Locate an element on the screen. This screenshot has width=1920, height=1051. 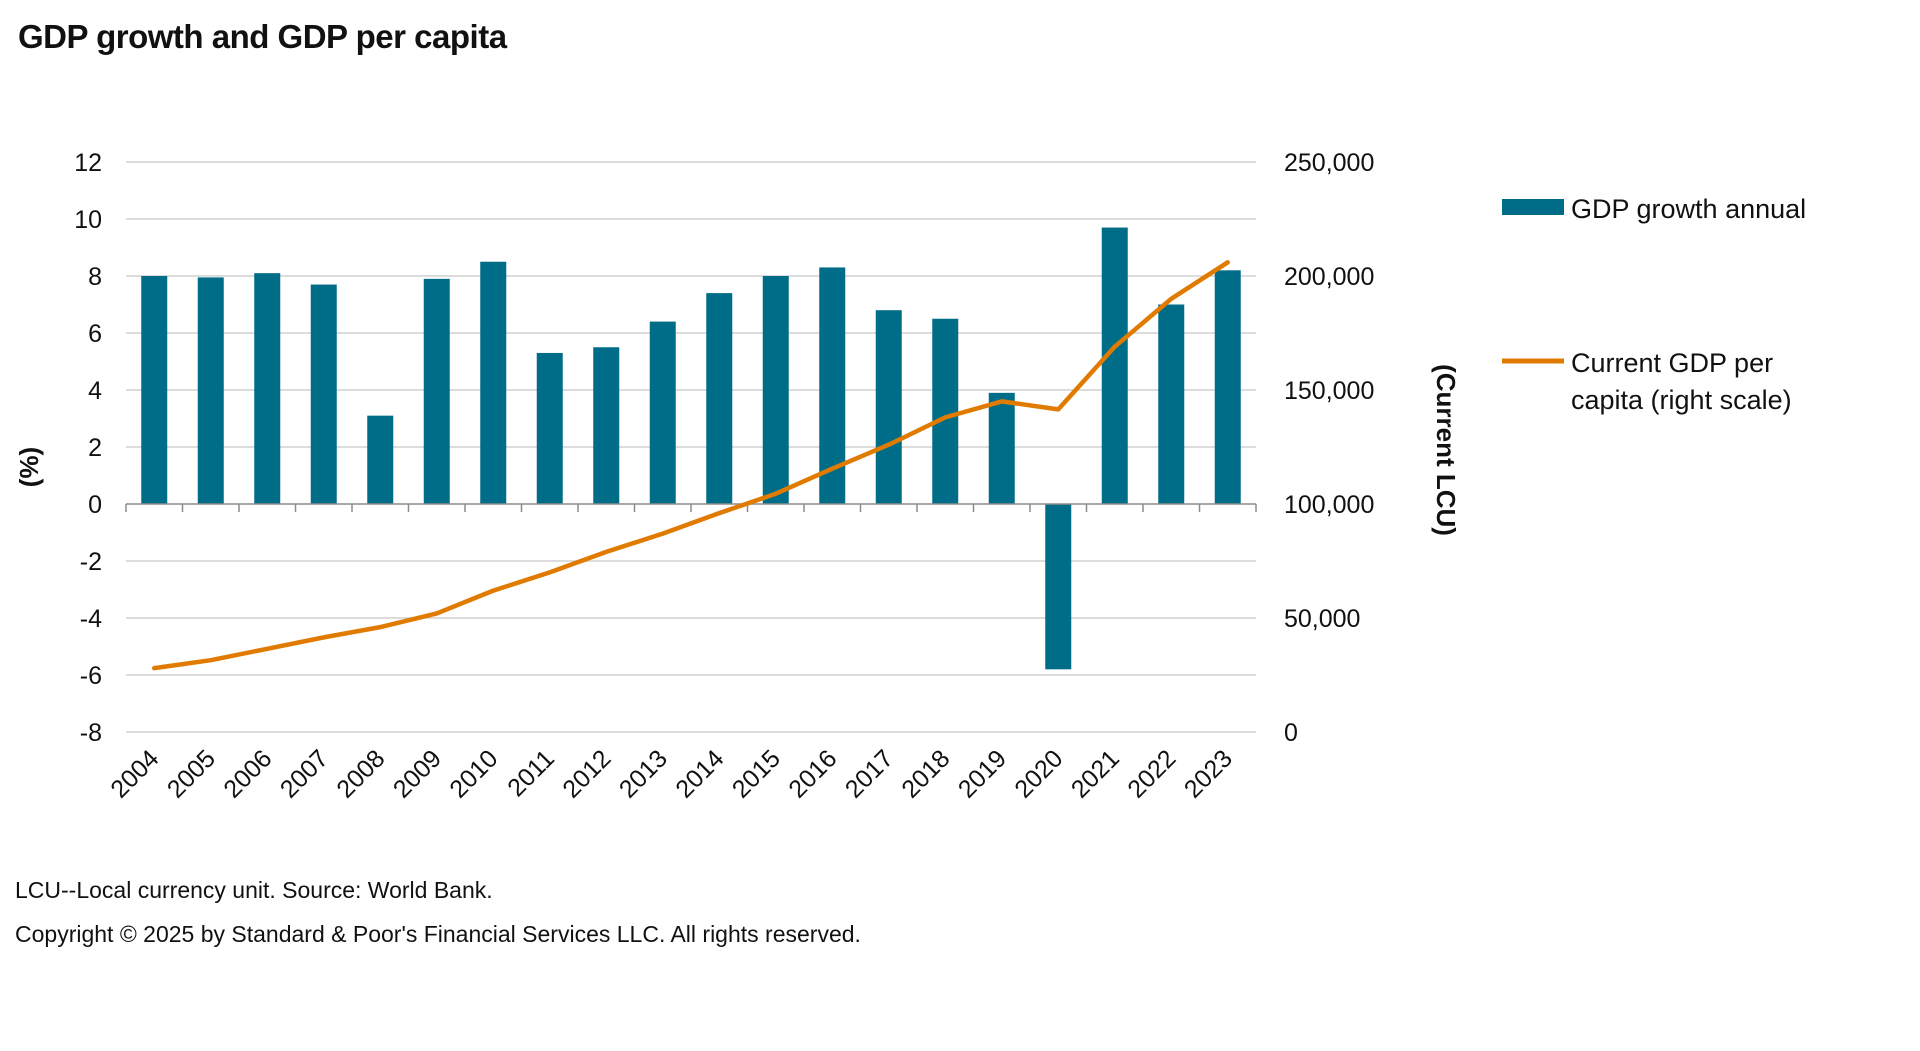
right-axis-title: (Current LCU) is located at coordinates (1446, 450).